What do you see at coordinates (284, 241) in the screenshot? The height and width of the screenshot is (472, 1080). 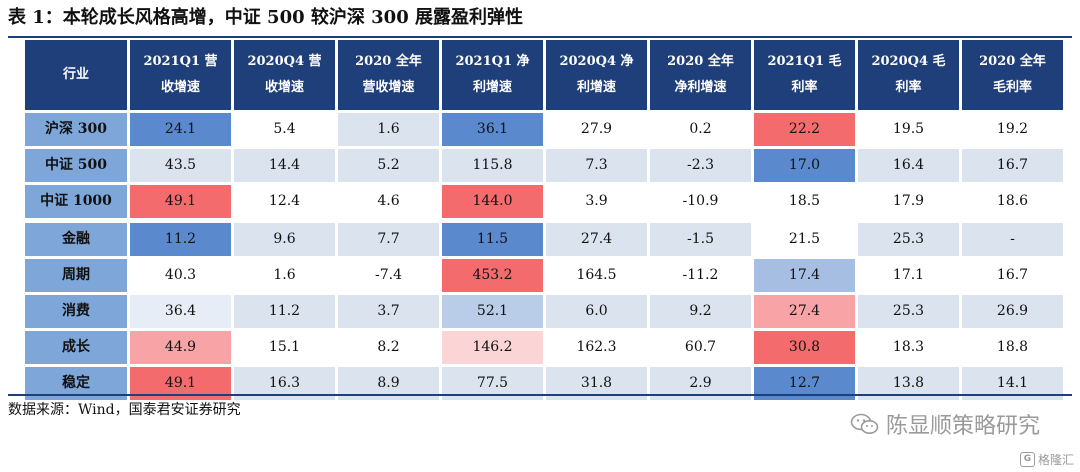 I see `table-cell: 9.6` at bounding box center [284, 241].